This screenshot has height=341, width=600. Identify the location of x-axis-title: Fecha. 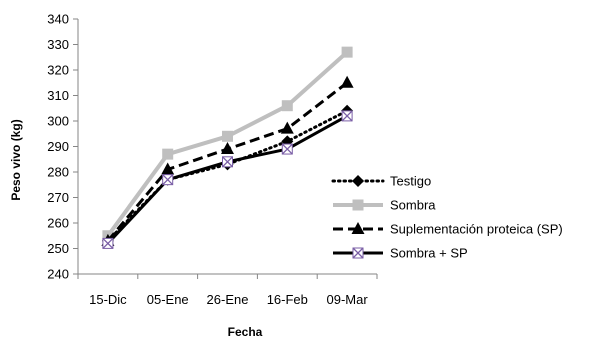
(245, 332).